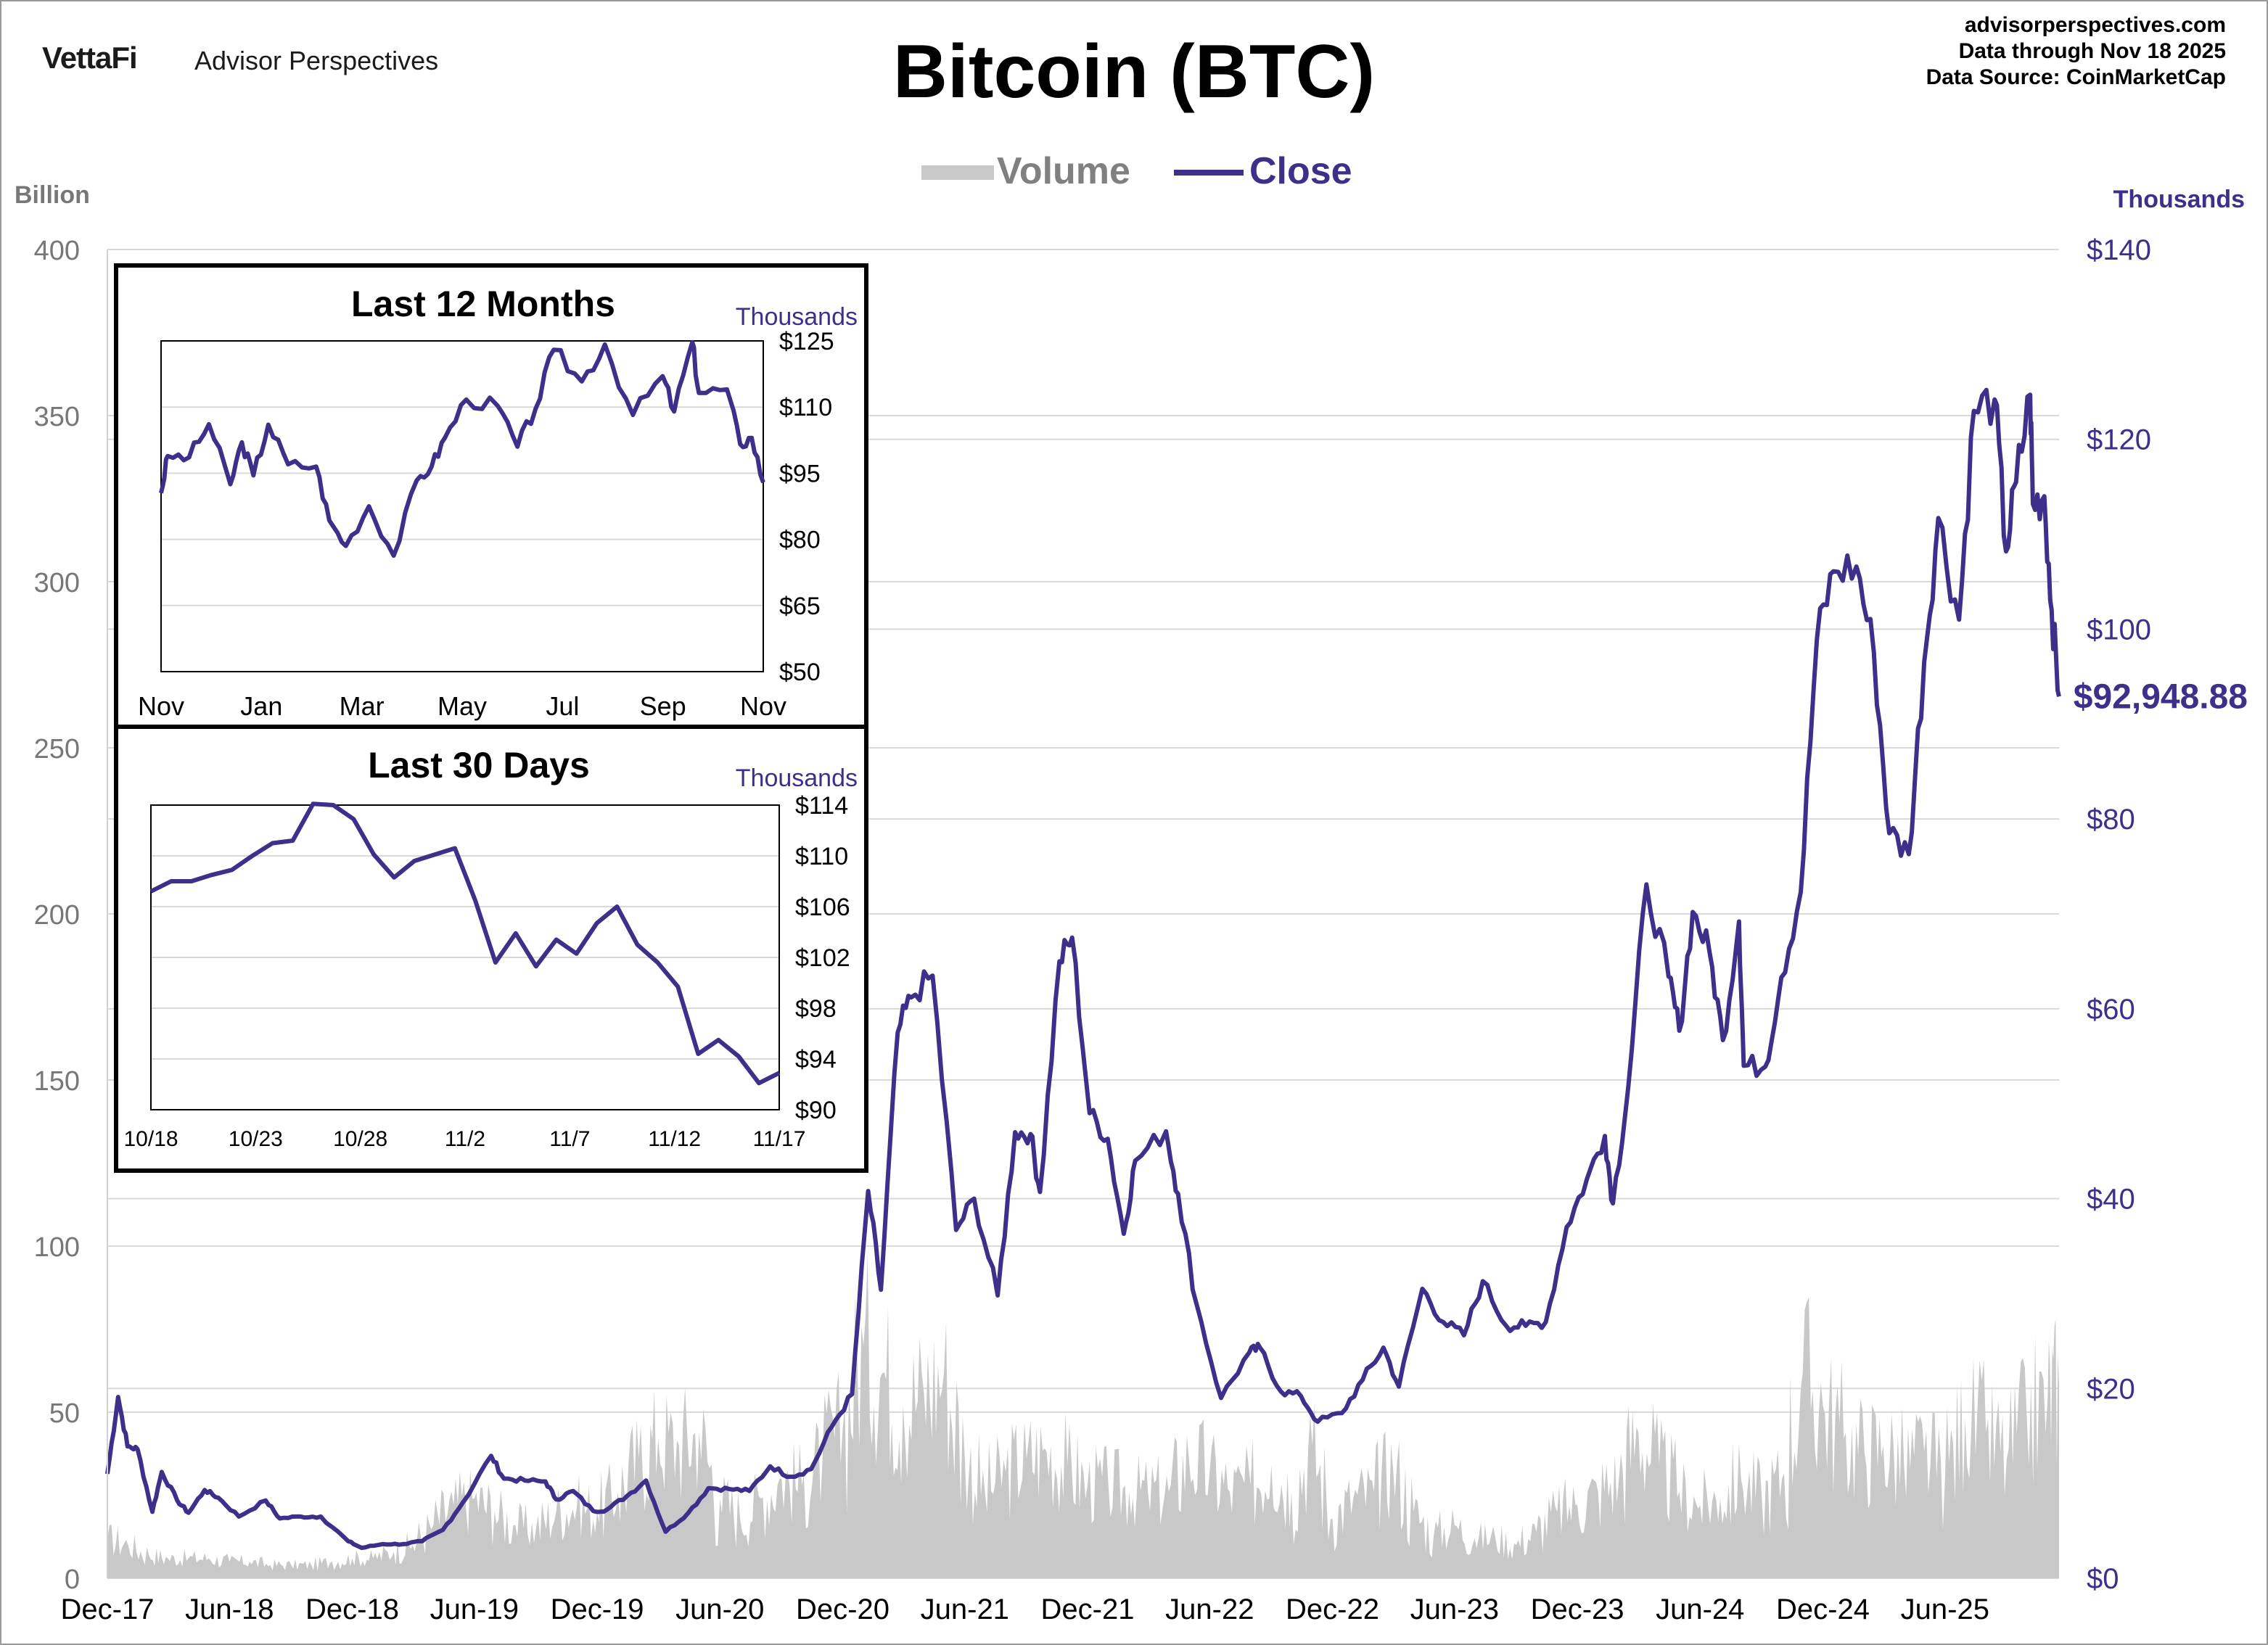 The height and width of the screenshot is (1645, 2268). What do you see at coordinates (1823, 1609) in the screenshot?
I see `x-tick-Dec-24: Dec-24` at bounding box center [1823, 1609].